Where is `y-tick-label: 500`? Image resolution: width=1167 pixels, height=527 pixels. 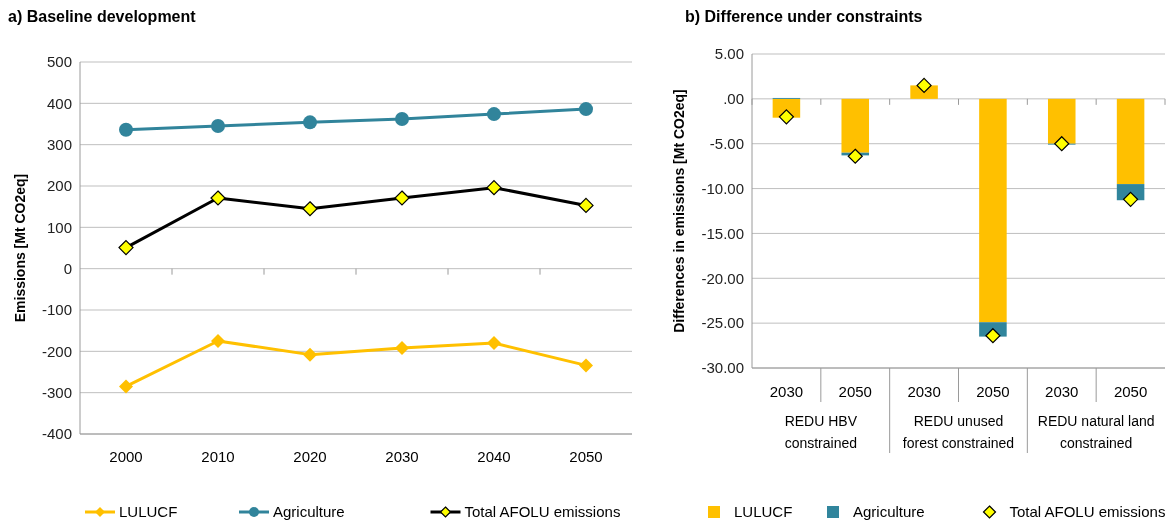
y-tick-label: 500 is located at coordinates (59, 62).